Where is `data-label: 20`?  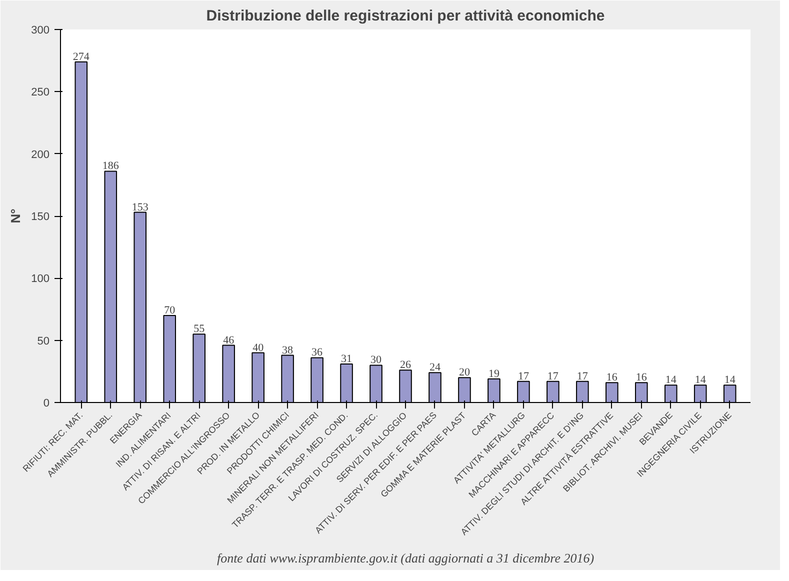
data-label: 20 is located at coordinates (464, 372).